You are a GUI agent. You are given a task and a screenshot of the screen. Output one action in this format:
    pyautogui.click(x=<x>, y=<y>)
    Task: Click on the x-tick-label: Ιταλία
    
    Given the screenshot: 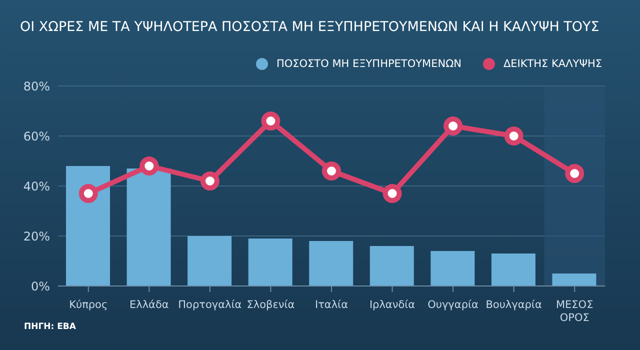 What is the action you would take?
    pyautogui.click(x=331, y=305)
    